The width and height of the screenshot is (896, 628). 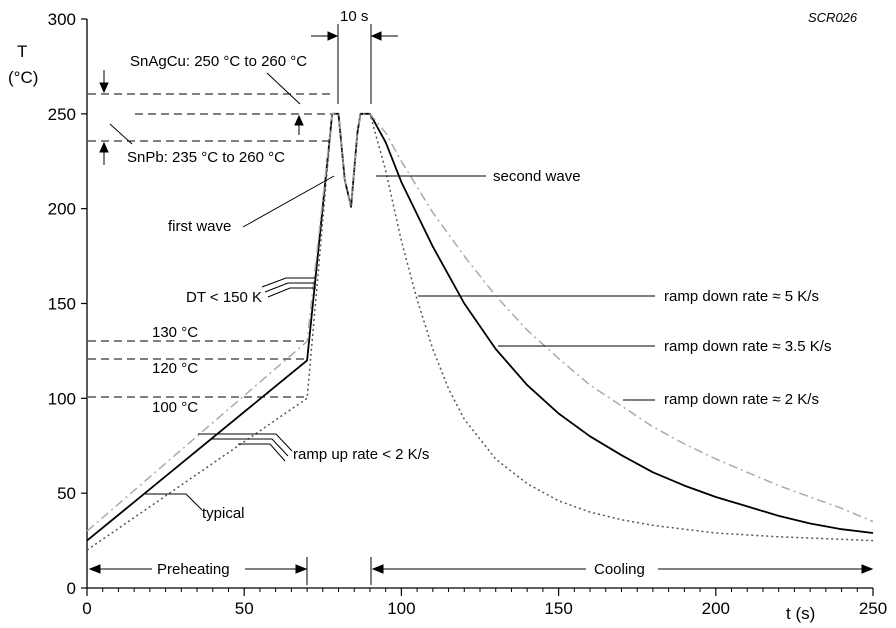 What do you see at coordinates (333, 36) in the screenshot?
I see `ten-s-arrowhead-left` at bounding box center [333, 36].